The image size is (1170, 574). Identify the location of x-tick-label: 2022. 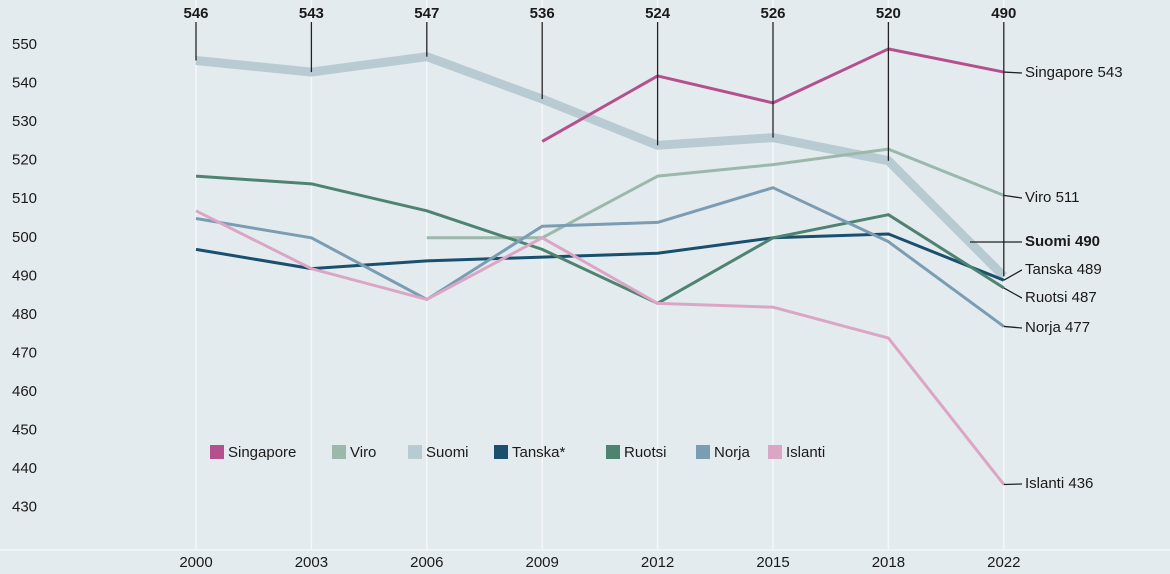
(1003, 562).